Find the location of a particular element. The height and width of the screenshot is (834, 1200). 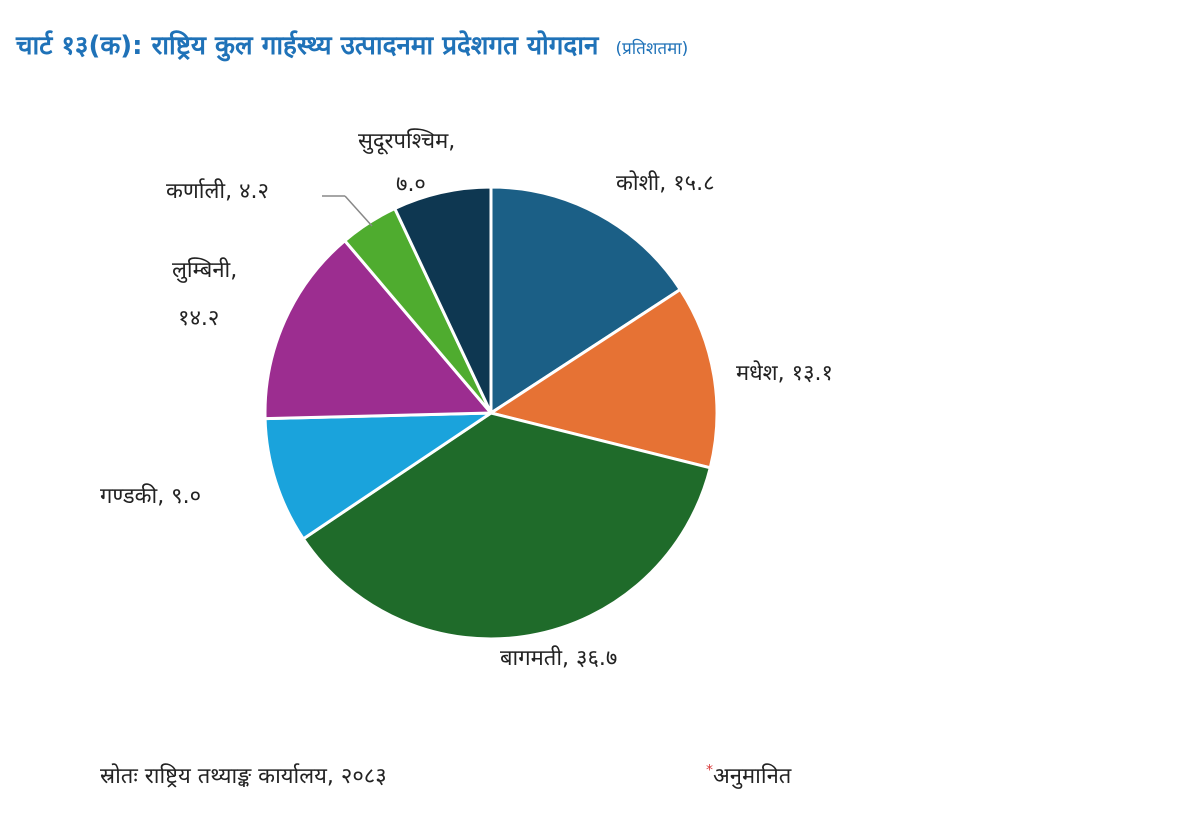

source-note: स्रोतः राष्ट्रिय तथ्याङ्क कार्यालय, २०८३ is located at coordinates (243, 776).